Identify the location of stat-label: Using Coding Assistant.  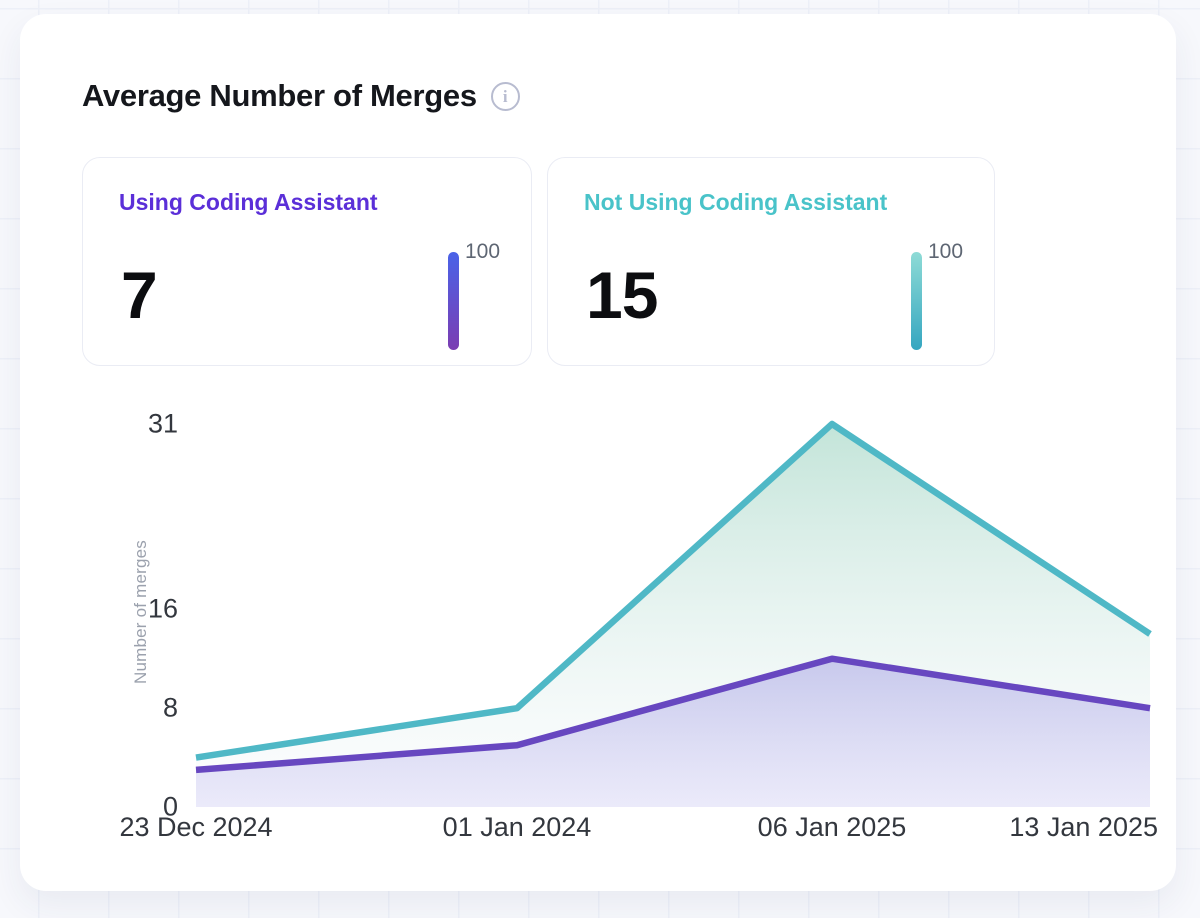
(248, 202).